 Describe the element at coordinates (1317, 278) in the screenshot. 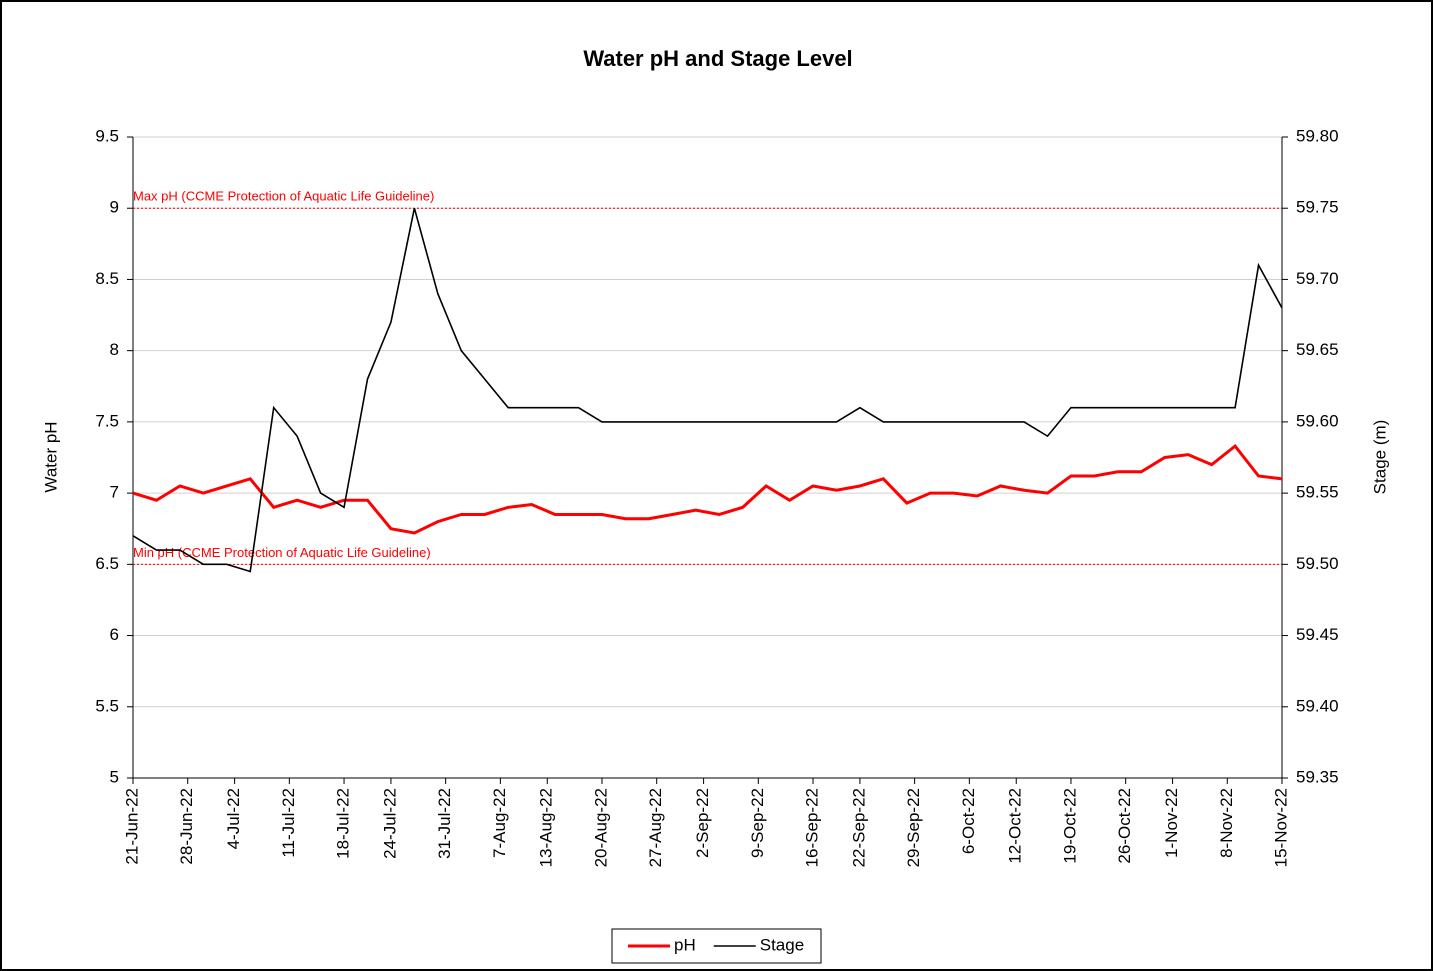

I see `y2-tick-label: 59.70` at that location.